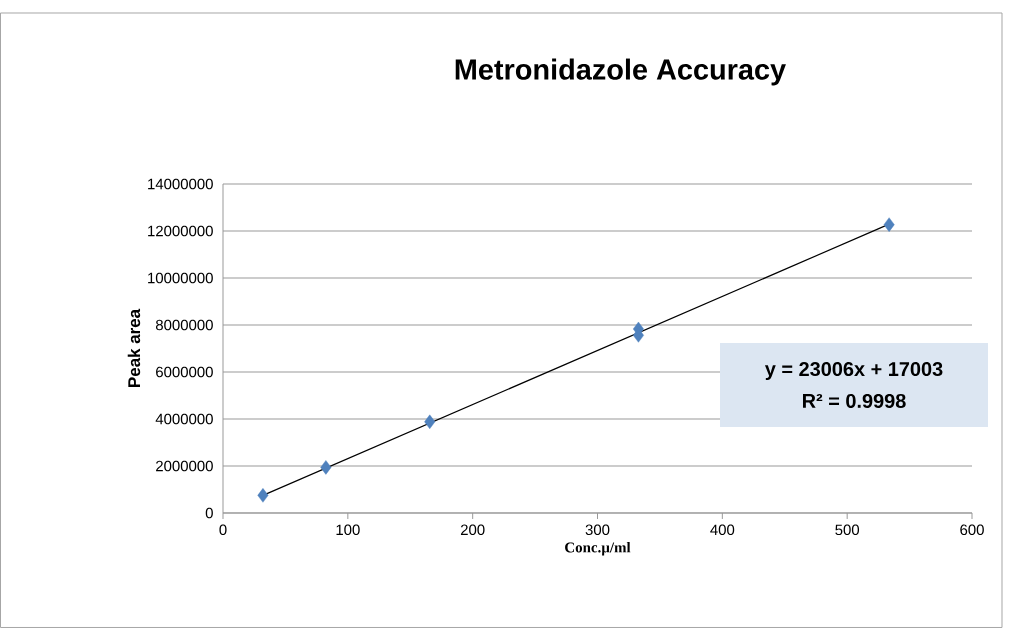  Describe the element at coordinates (853, 371) in the screenshot. I see `annotation: y = 23006x + 17003` at that location.